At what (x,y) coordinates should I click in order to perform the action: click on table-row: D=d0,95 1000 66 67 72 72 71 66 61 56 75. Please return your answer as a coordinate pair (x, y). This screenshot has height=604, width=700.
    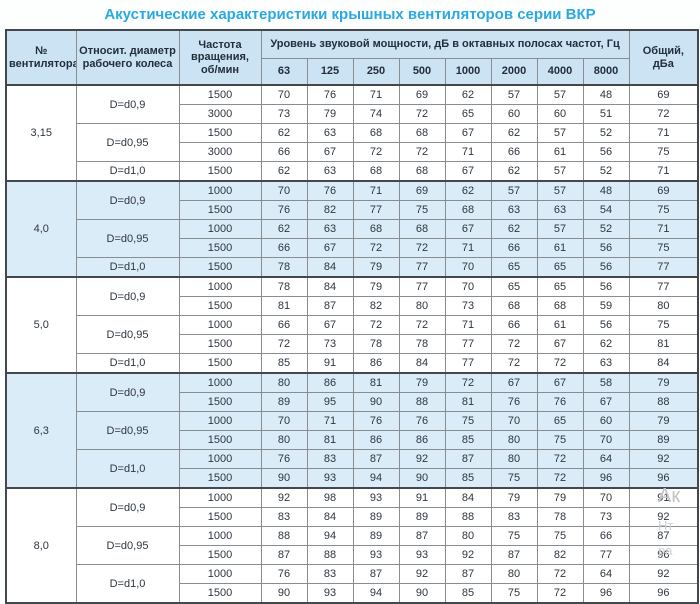
    Looking at the image, I should click on (352, 334).